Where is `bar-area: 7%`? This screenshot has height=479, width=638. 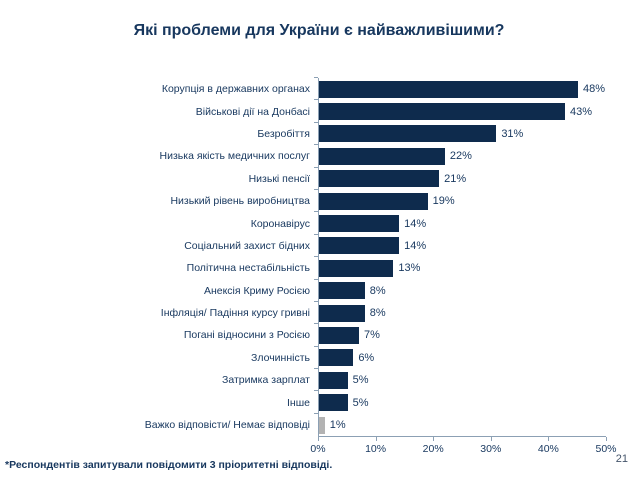 bar-area: 7% is located at coordinates (459, 335).